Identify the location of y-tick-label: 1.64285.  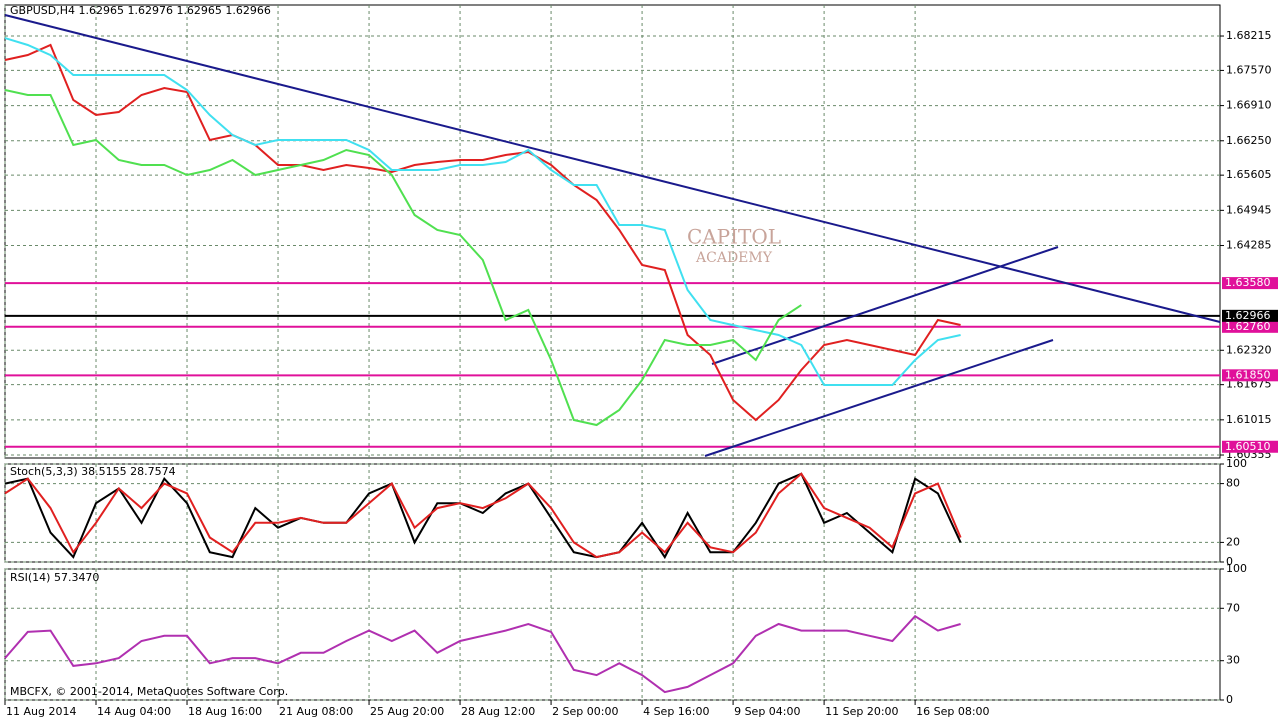
(1249, 245).